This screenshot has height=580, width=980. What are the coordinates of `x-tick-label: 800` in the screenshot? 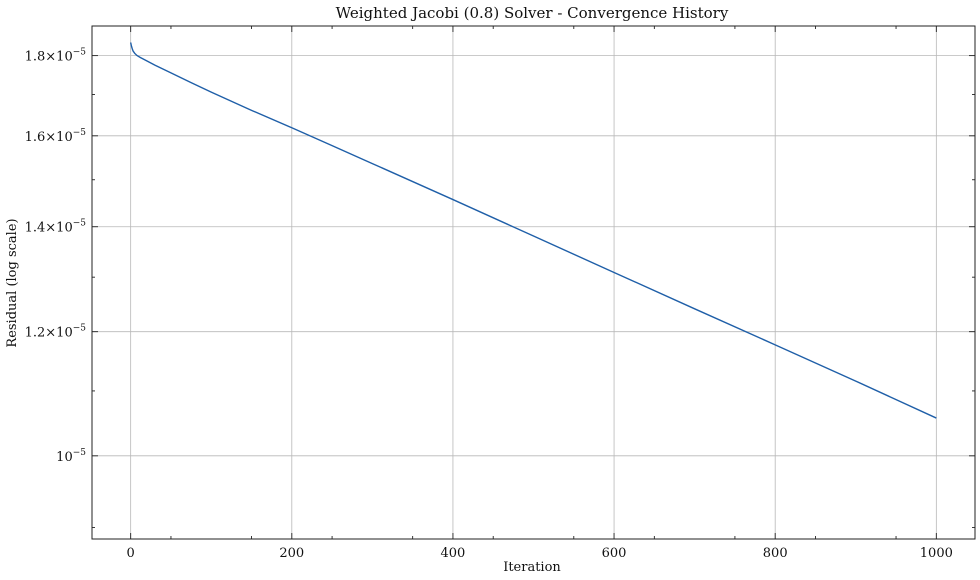 It's located at (775, 553).